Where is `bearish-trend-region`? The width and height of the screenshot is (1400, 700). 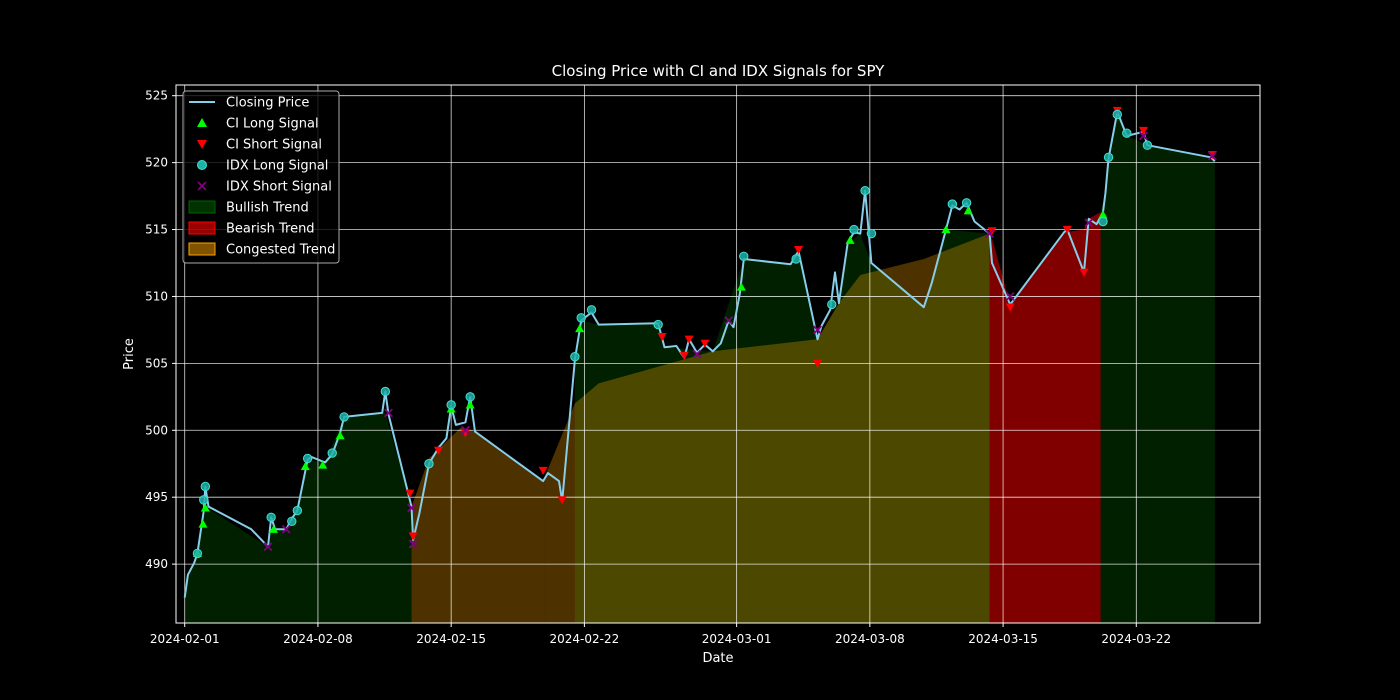 bearish-trend-region is located at coordinates (1045, 417).